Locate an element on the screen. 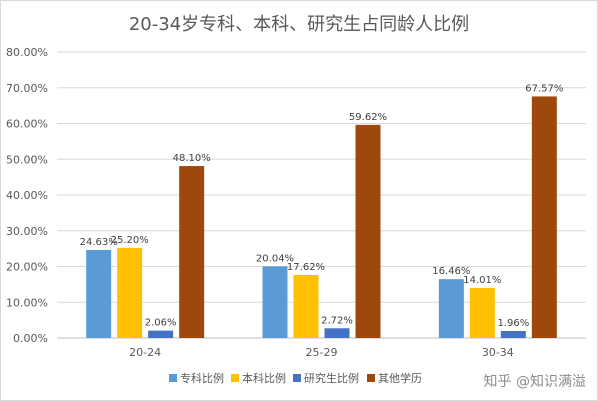 This screenshot has width=598, height=401. data-label: 24.63% is located at coordinates (99, 242).